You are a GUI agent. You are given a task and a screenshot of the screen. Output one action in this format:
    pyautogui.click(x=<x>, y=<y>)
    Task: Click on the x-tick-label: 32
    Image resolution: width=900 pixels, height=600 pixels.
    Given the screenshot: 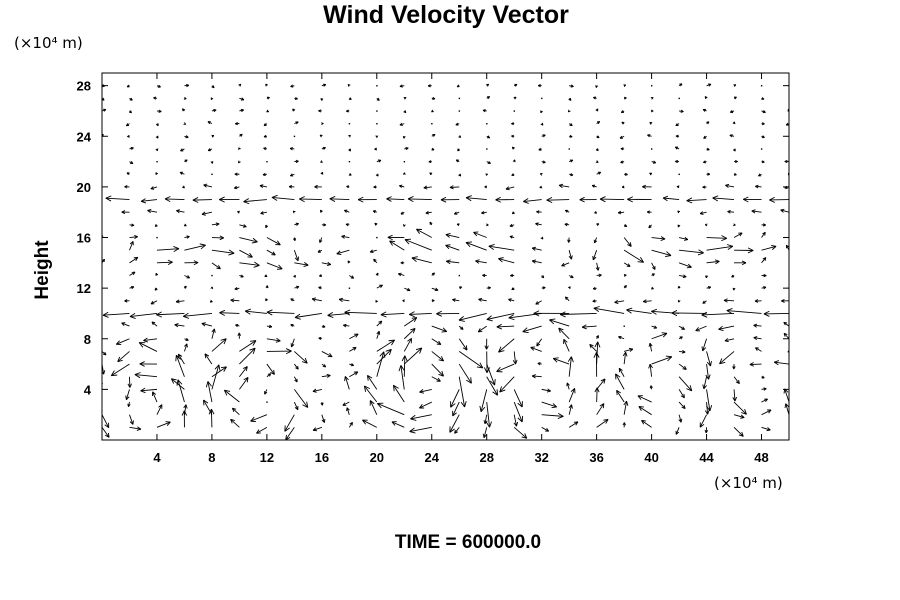 What is the action you would take?
    pyautogui.click(x=541, y=457)
    